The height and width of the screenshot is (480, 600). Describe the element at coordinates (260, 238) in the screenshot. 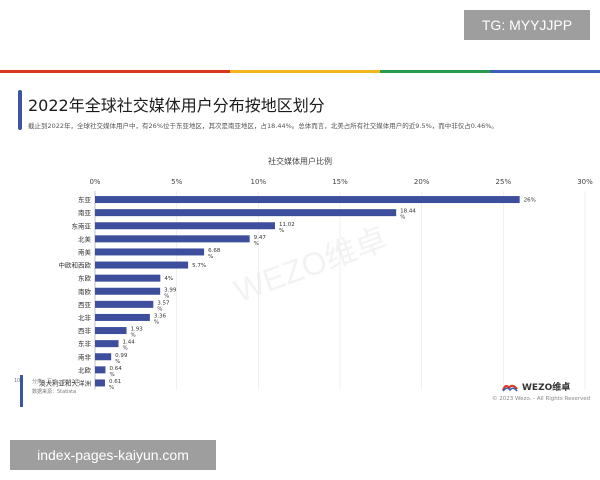

I see `data-label: 9.47` at that location.